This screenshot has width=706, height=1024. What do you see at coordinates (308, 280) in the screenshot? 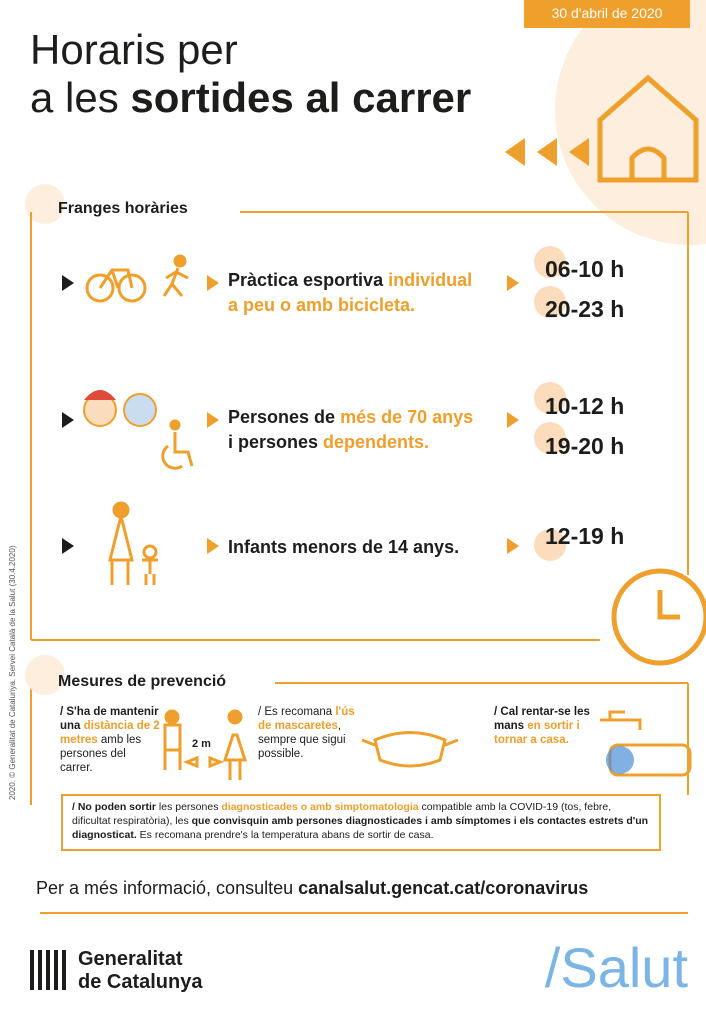
I see `text-run: Pràctica esportiva` at bounding box center [308, 280].